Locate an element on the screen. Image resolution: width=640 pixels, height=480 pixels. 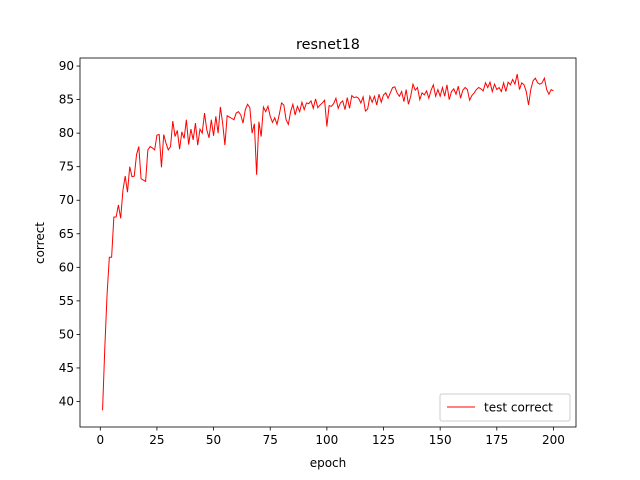
legend-box is located at coordinates (505, 407).